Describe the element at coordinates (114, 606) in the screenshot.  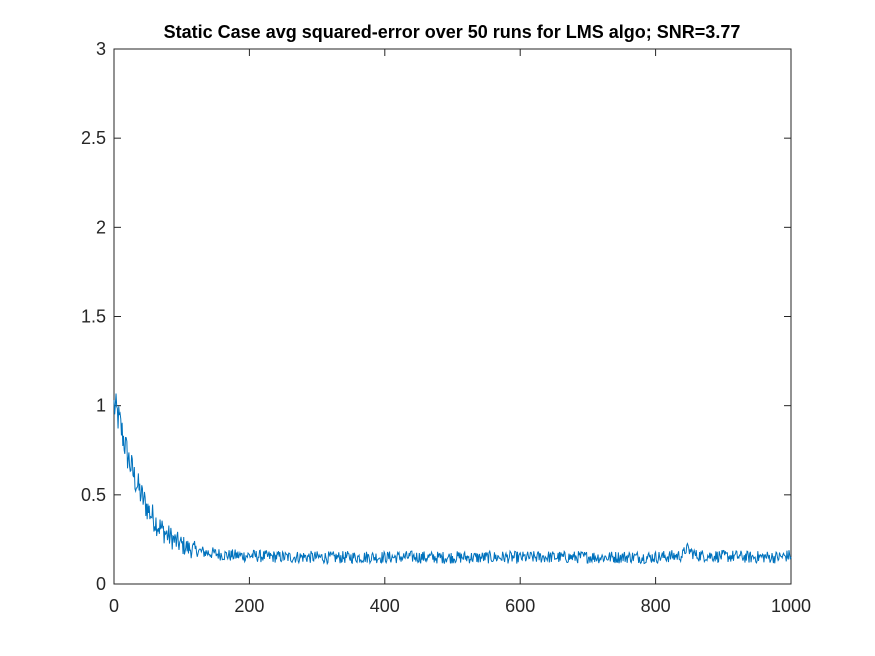
I see `x-tick-label: 0` at that location.